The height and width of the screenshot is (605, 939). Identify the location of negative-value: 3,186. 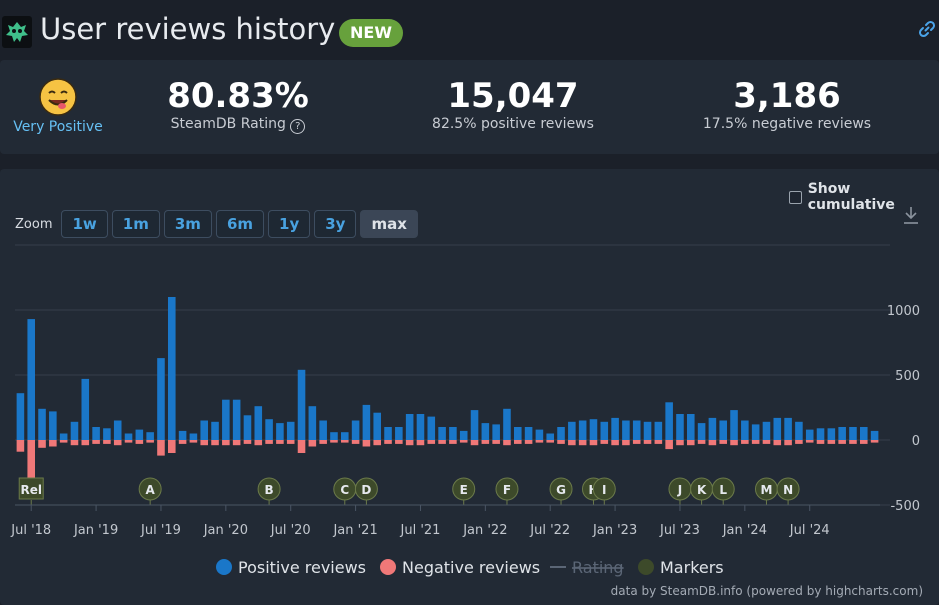
(787, 96).